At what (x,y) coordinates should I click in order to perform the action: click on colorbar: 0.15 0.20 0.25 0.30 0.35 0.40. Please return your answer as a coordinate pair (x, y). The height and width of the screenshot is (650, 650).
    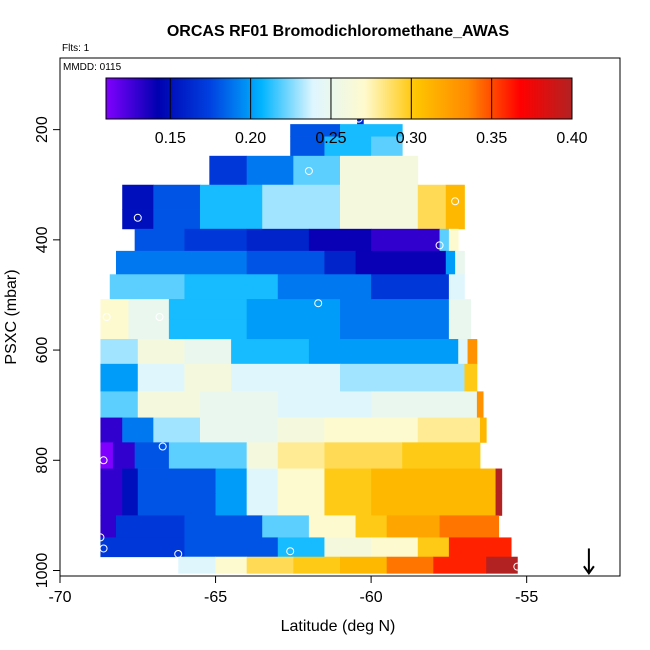
    Looking at the image, I should click on (346, 112).